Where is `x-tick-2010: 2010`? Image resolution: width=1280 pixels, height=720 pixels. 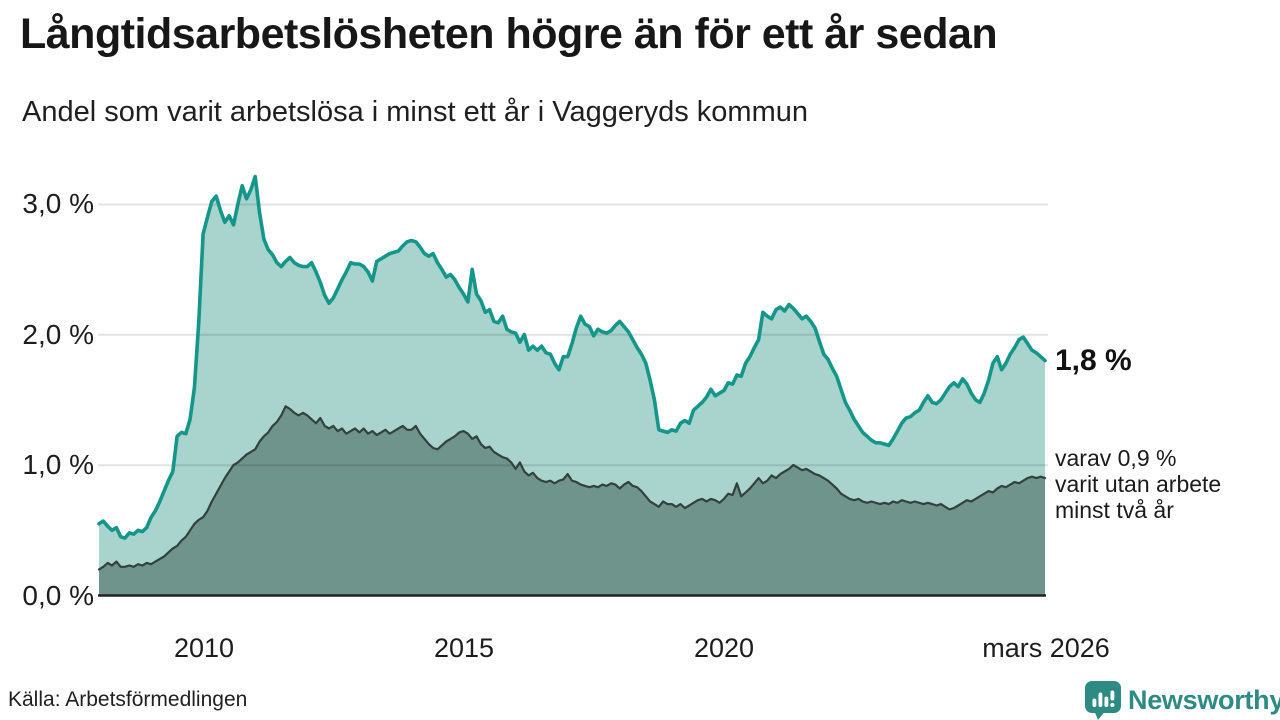 x-tick-2010: 2010 is located at coordinates (204, 648).